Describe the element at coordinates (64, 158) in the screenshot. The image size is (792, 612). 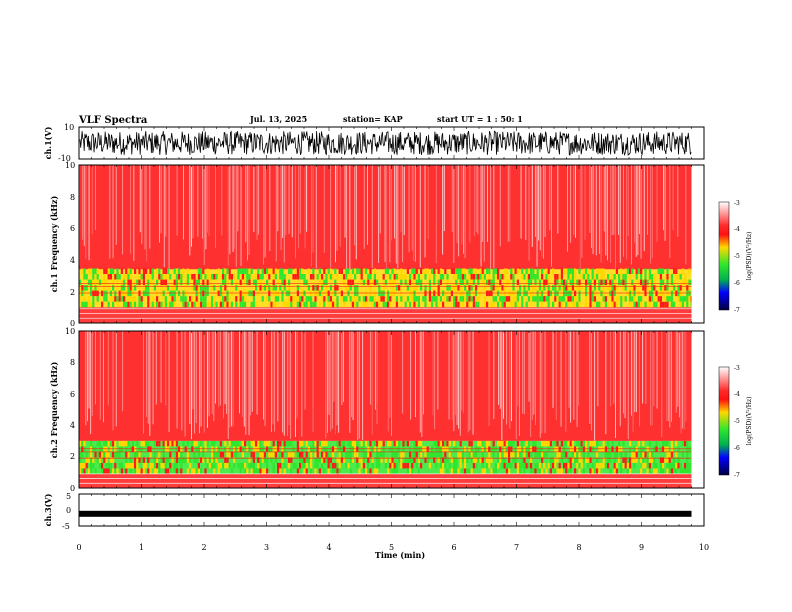
I see `ch1-ytick-bottom: -10` at that location.